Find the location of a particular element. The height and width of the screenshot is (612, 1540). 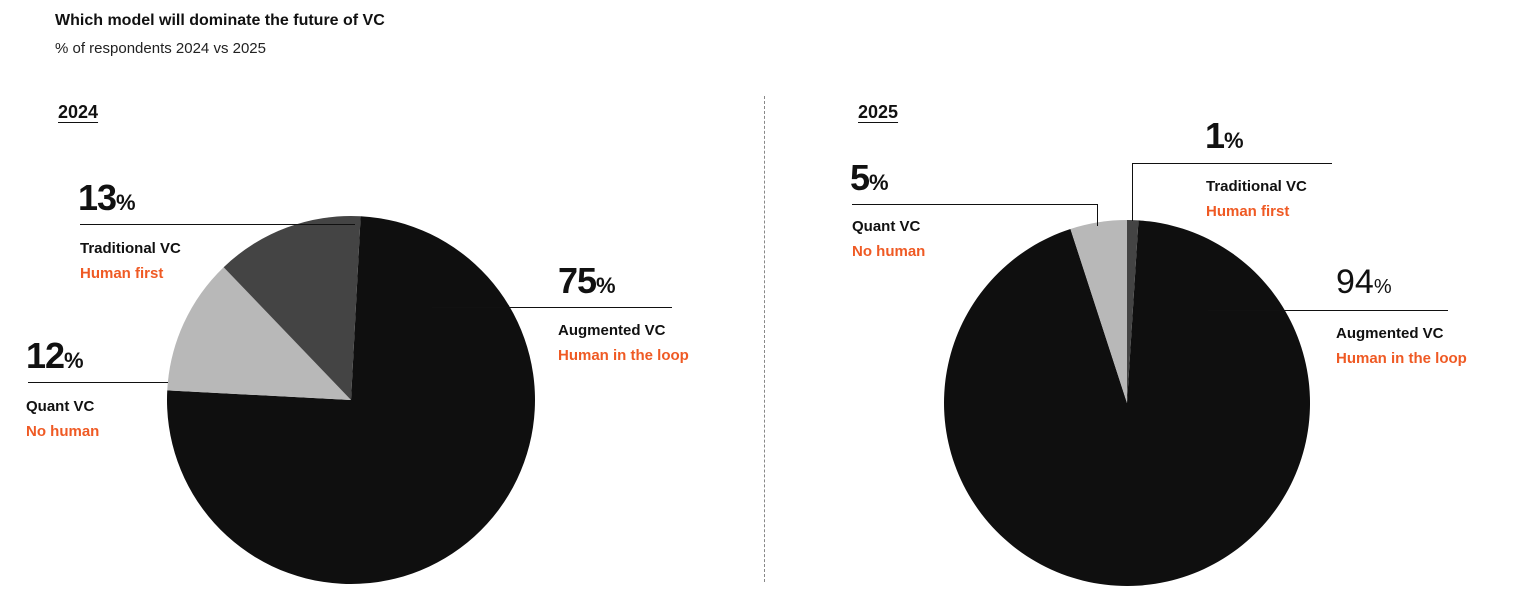

pie-2024 is located at coordinates (350, 399).